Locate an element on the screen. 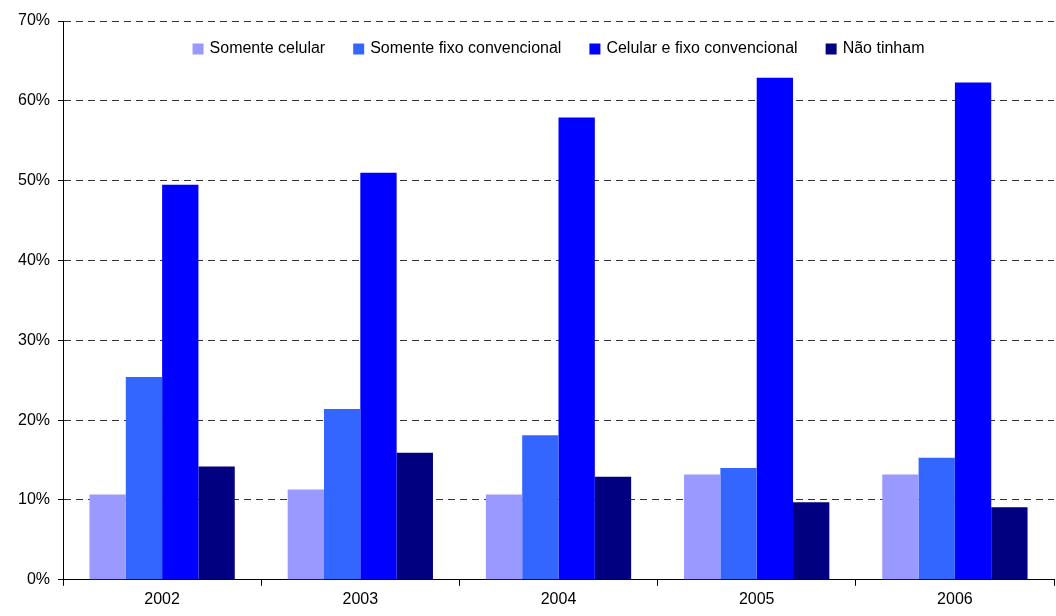 The width and height of the screenshot is (1056, 616). y-tick-label: 30% is located at coordinates (34, 339).